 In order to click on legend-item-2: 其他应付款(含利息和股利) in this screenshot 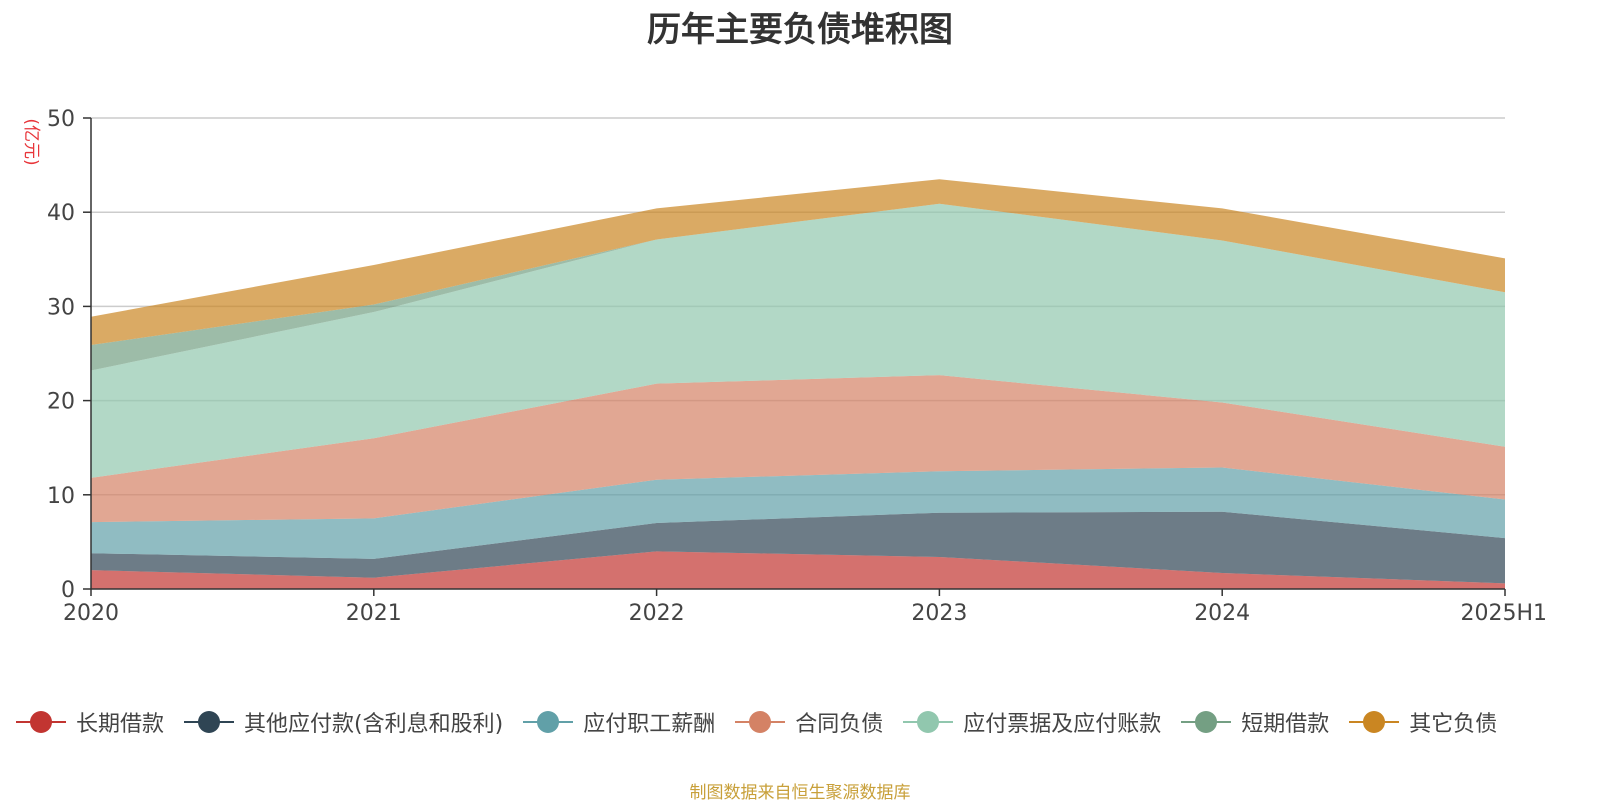, I will do `click(343, 722)`.